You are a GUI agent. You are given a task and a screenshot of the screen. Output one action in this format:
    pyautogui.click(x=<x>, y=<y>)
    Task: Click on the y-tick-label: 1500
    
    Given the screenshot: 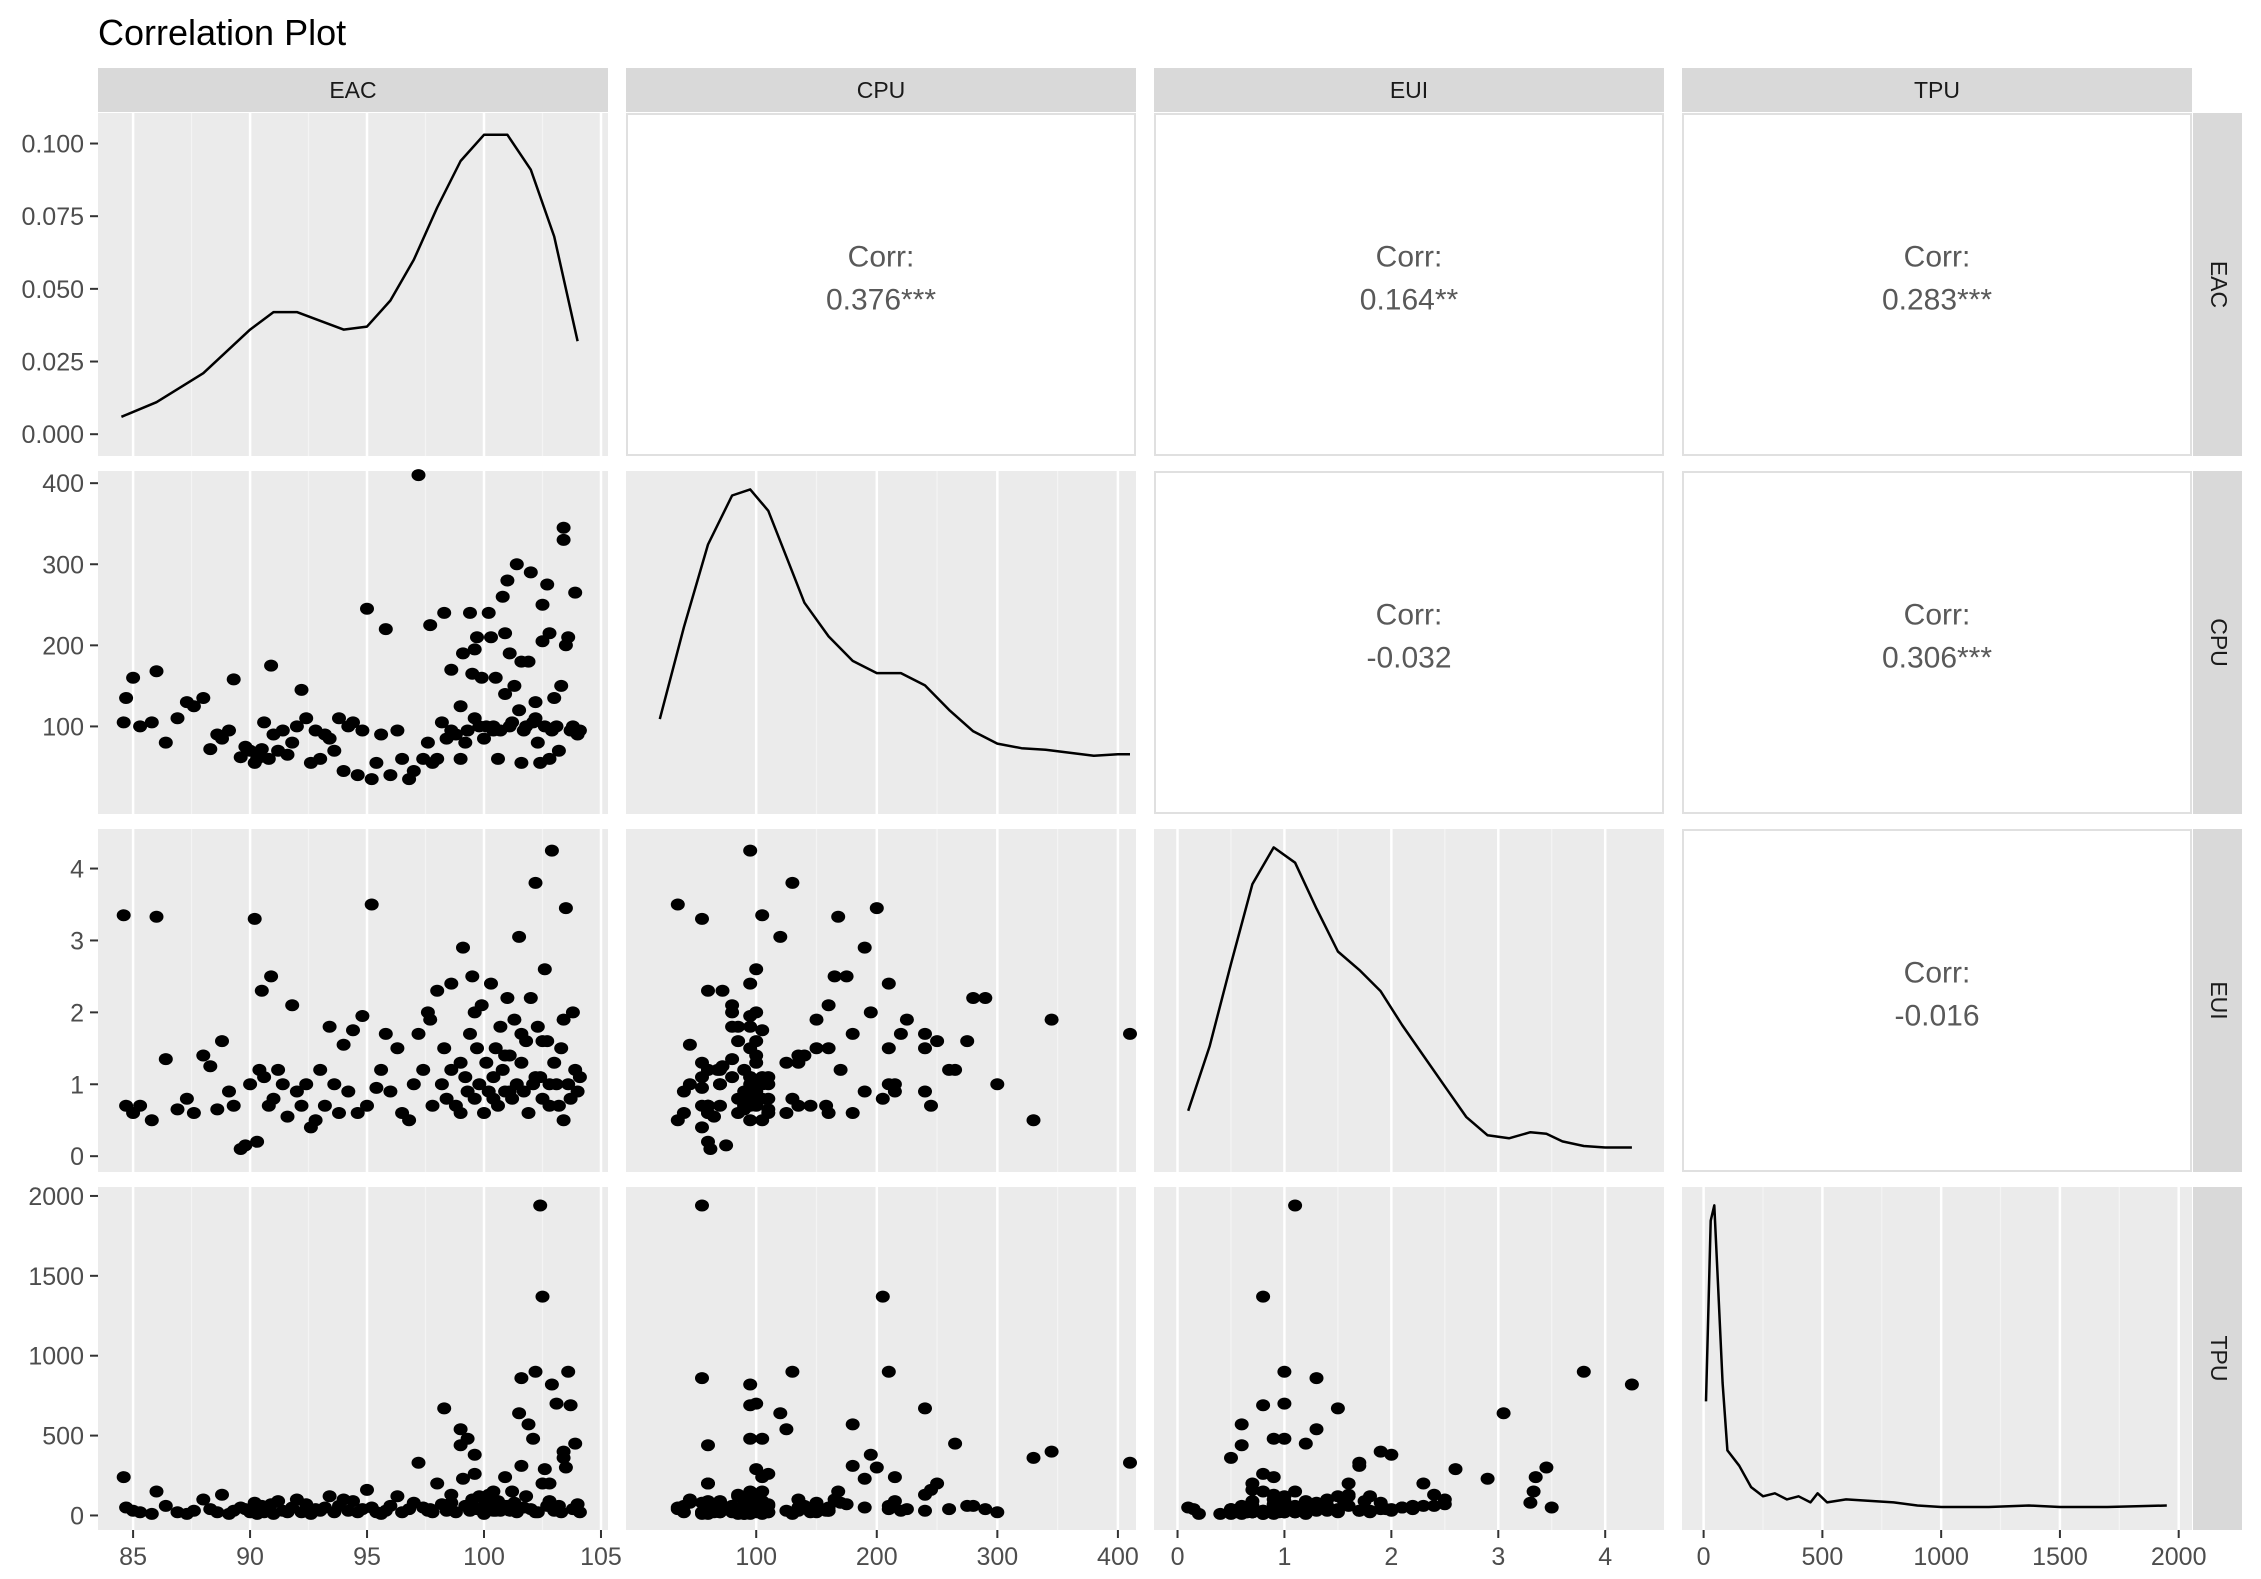 What is the action you would take?
    pyautogui.click(x=56, y=1277)
    